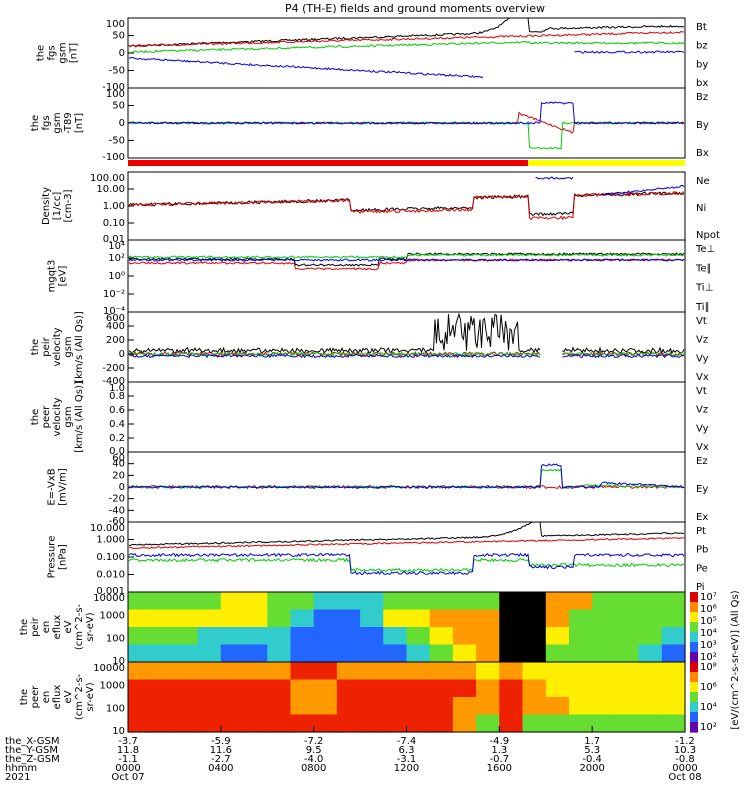 The width and height of the screenshot is (750, 800). I want to click on xaxis-value: 0800, so click(313, 768).